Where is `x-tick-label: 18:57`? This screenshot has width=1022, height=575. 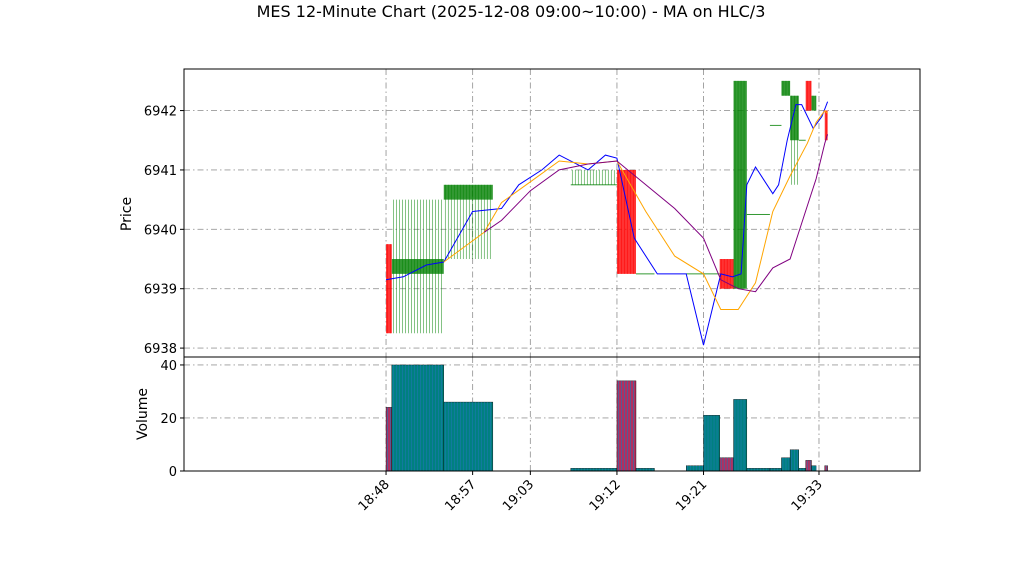 x-tick-label: 18:57 is located at coordinates (460, 495).